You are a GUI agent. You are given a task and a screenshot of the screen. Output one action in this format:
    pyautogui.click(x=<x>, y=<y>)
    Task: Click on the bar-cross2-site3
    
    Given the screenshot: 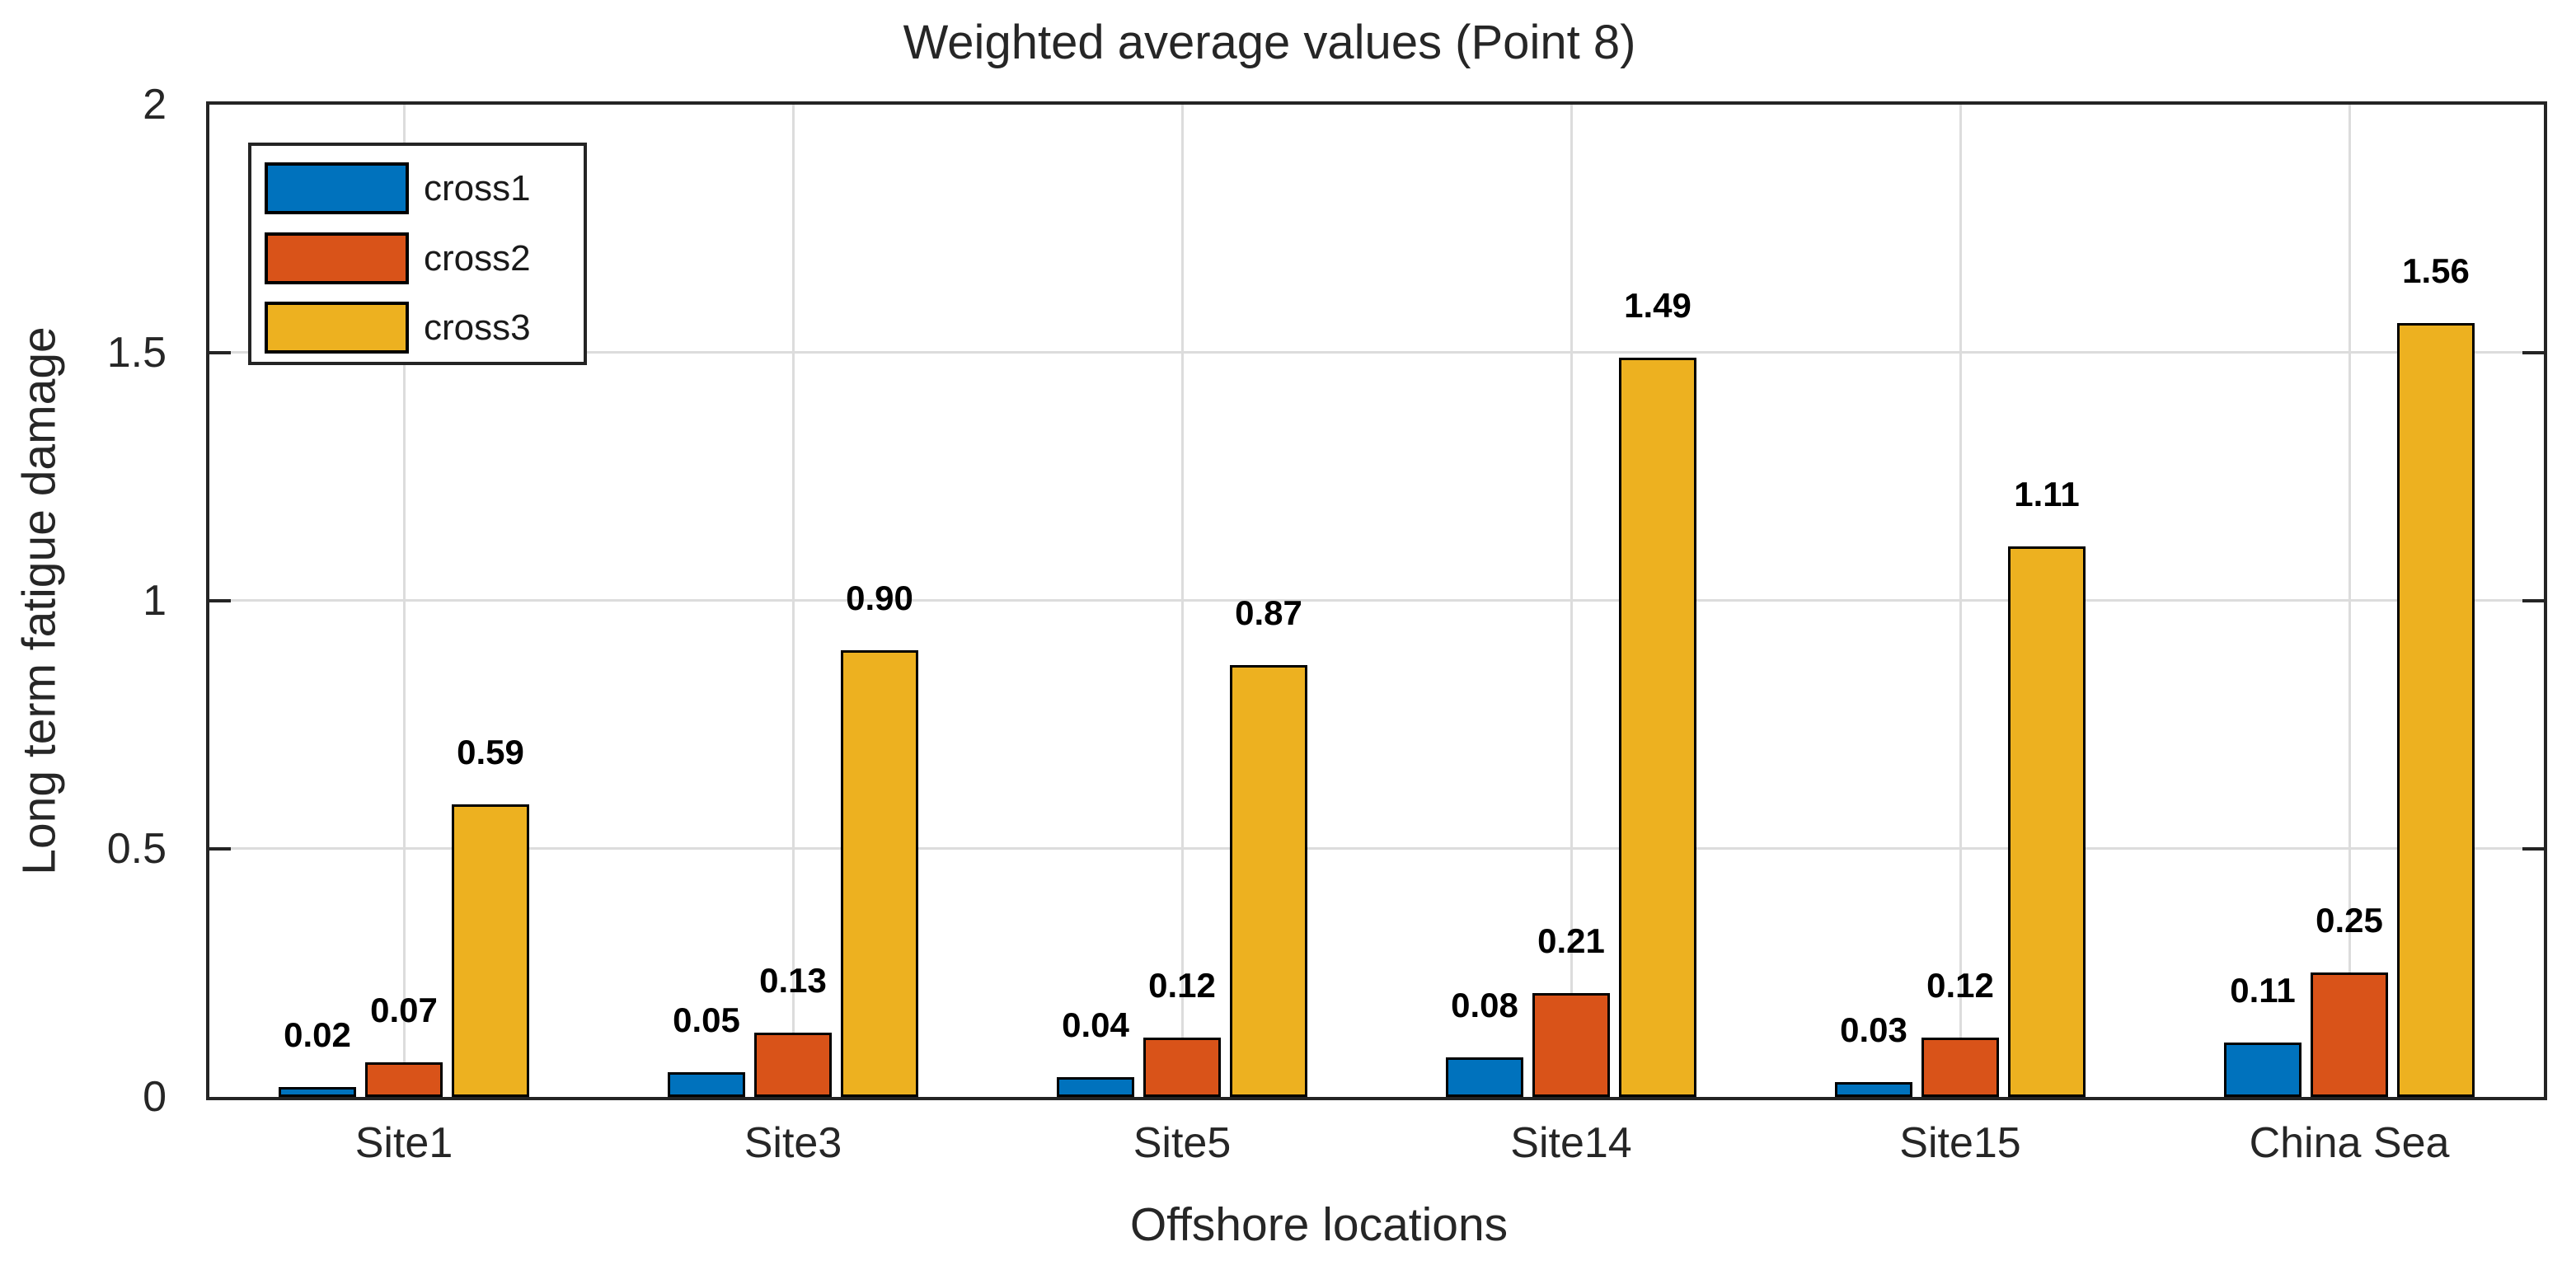 What is the action you would take?
    pyautogui.click(x=793, y=1065)
    